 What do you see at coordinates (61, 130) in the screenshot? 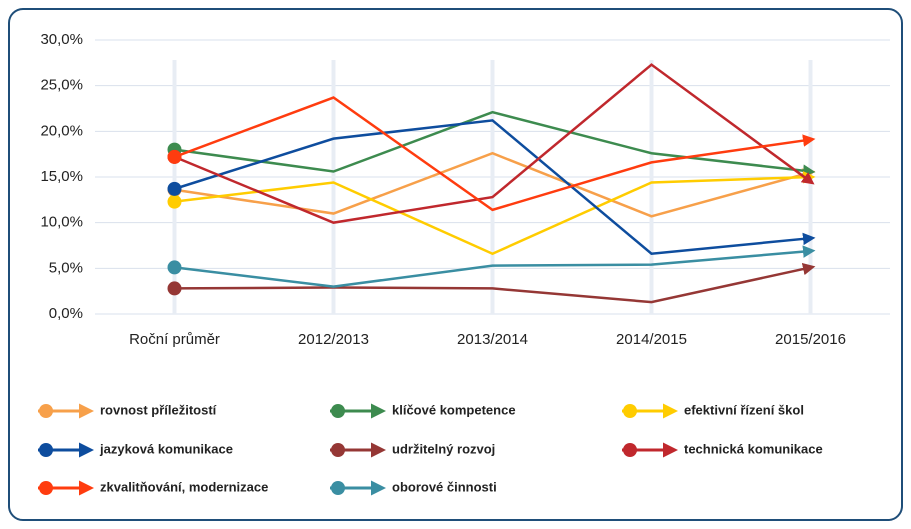
I see `y-tick-label: 20,0%` at bounding box center [61, 130].